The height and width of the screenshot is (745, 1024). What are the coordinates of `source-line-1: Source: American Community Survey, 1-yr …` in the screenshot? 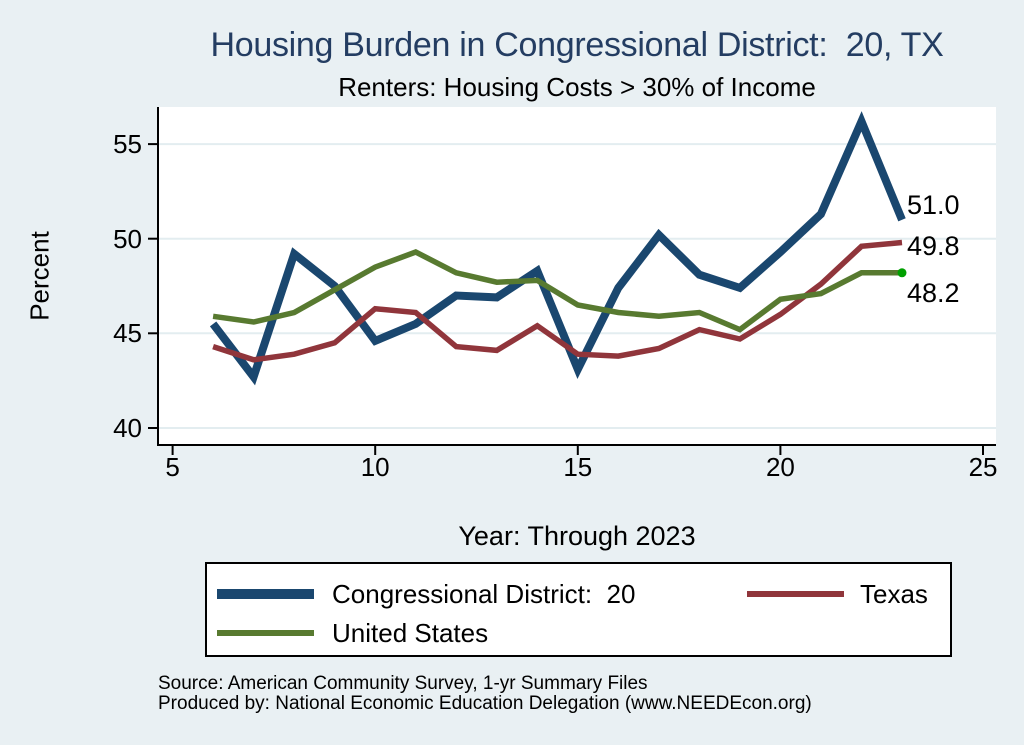 It's located at (403, 683).